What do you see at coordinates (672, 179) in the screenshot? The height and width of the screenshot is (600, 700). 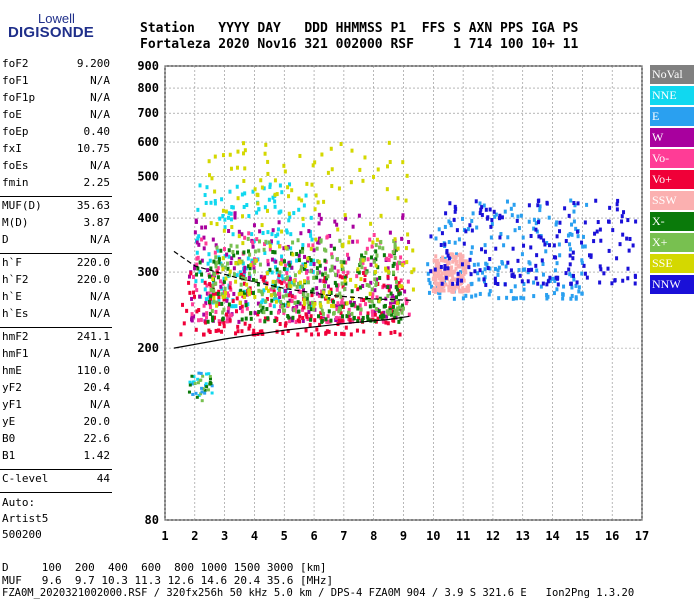 I see `legend-item-vo-: Vo+` at bounding box center [672, 179].